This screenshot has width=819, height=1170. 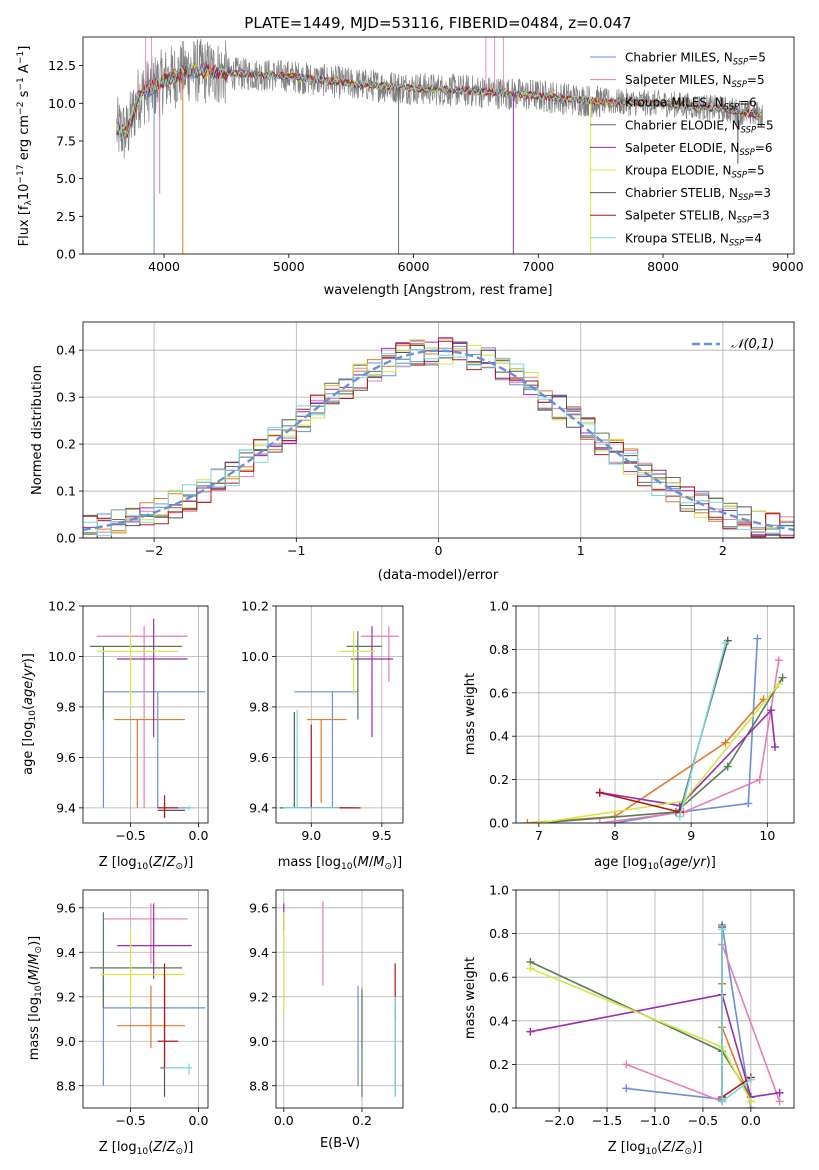 What do you see at coordinates (340, 1143) in the screenshot?
I see `x-axis-label: E(B-V)` at bounding box center [340, 1143].